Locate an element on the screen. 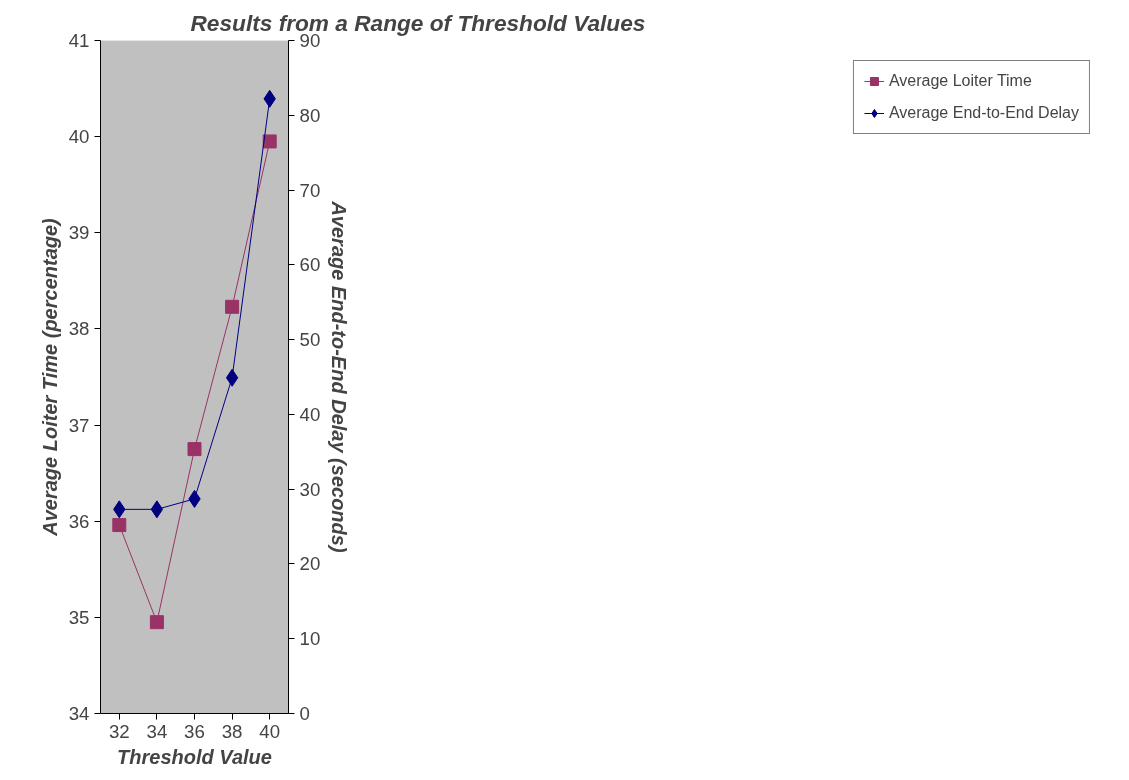 The image size is (1129, 780). y-axis-title: Average Loiter Time (percentage) is located at coordinates (49, 377).